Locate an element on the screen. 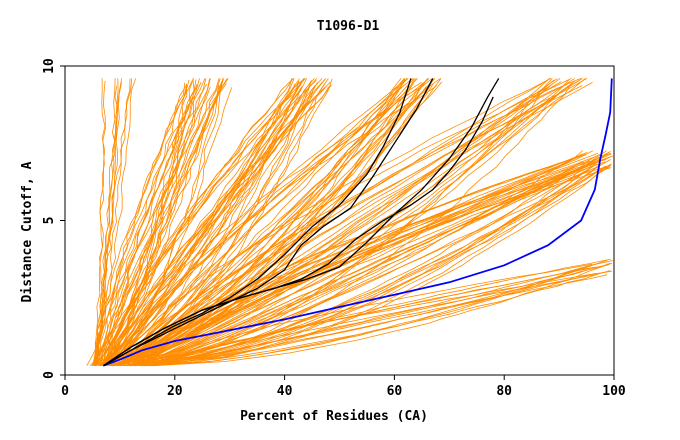 The image size is (680, 440). x-axis-ticks: 0 20 40 60 80 100 is located at coordinates (343, 387).